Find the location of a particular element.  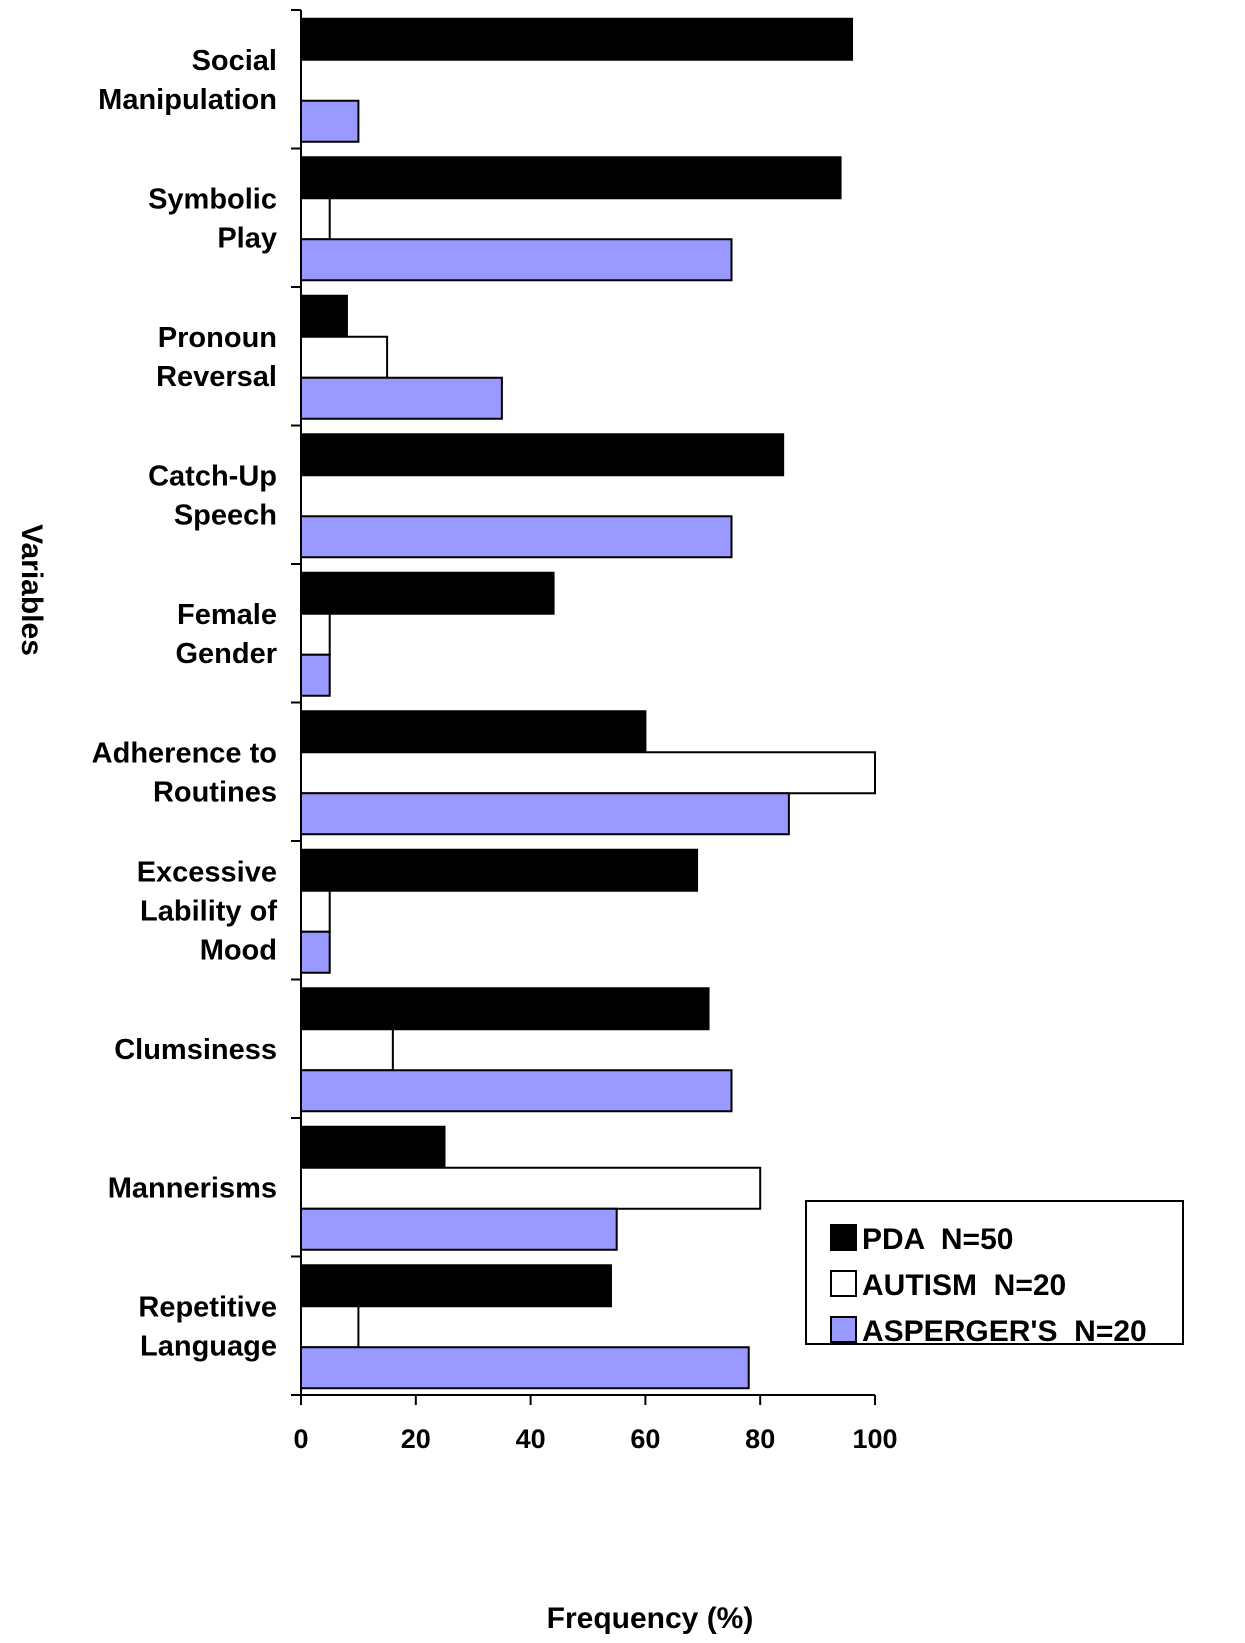

x-tick-label-5: 100 is located at coordinates (874, 1439).